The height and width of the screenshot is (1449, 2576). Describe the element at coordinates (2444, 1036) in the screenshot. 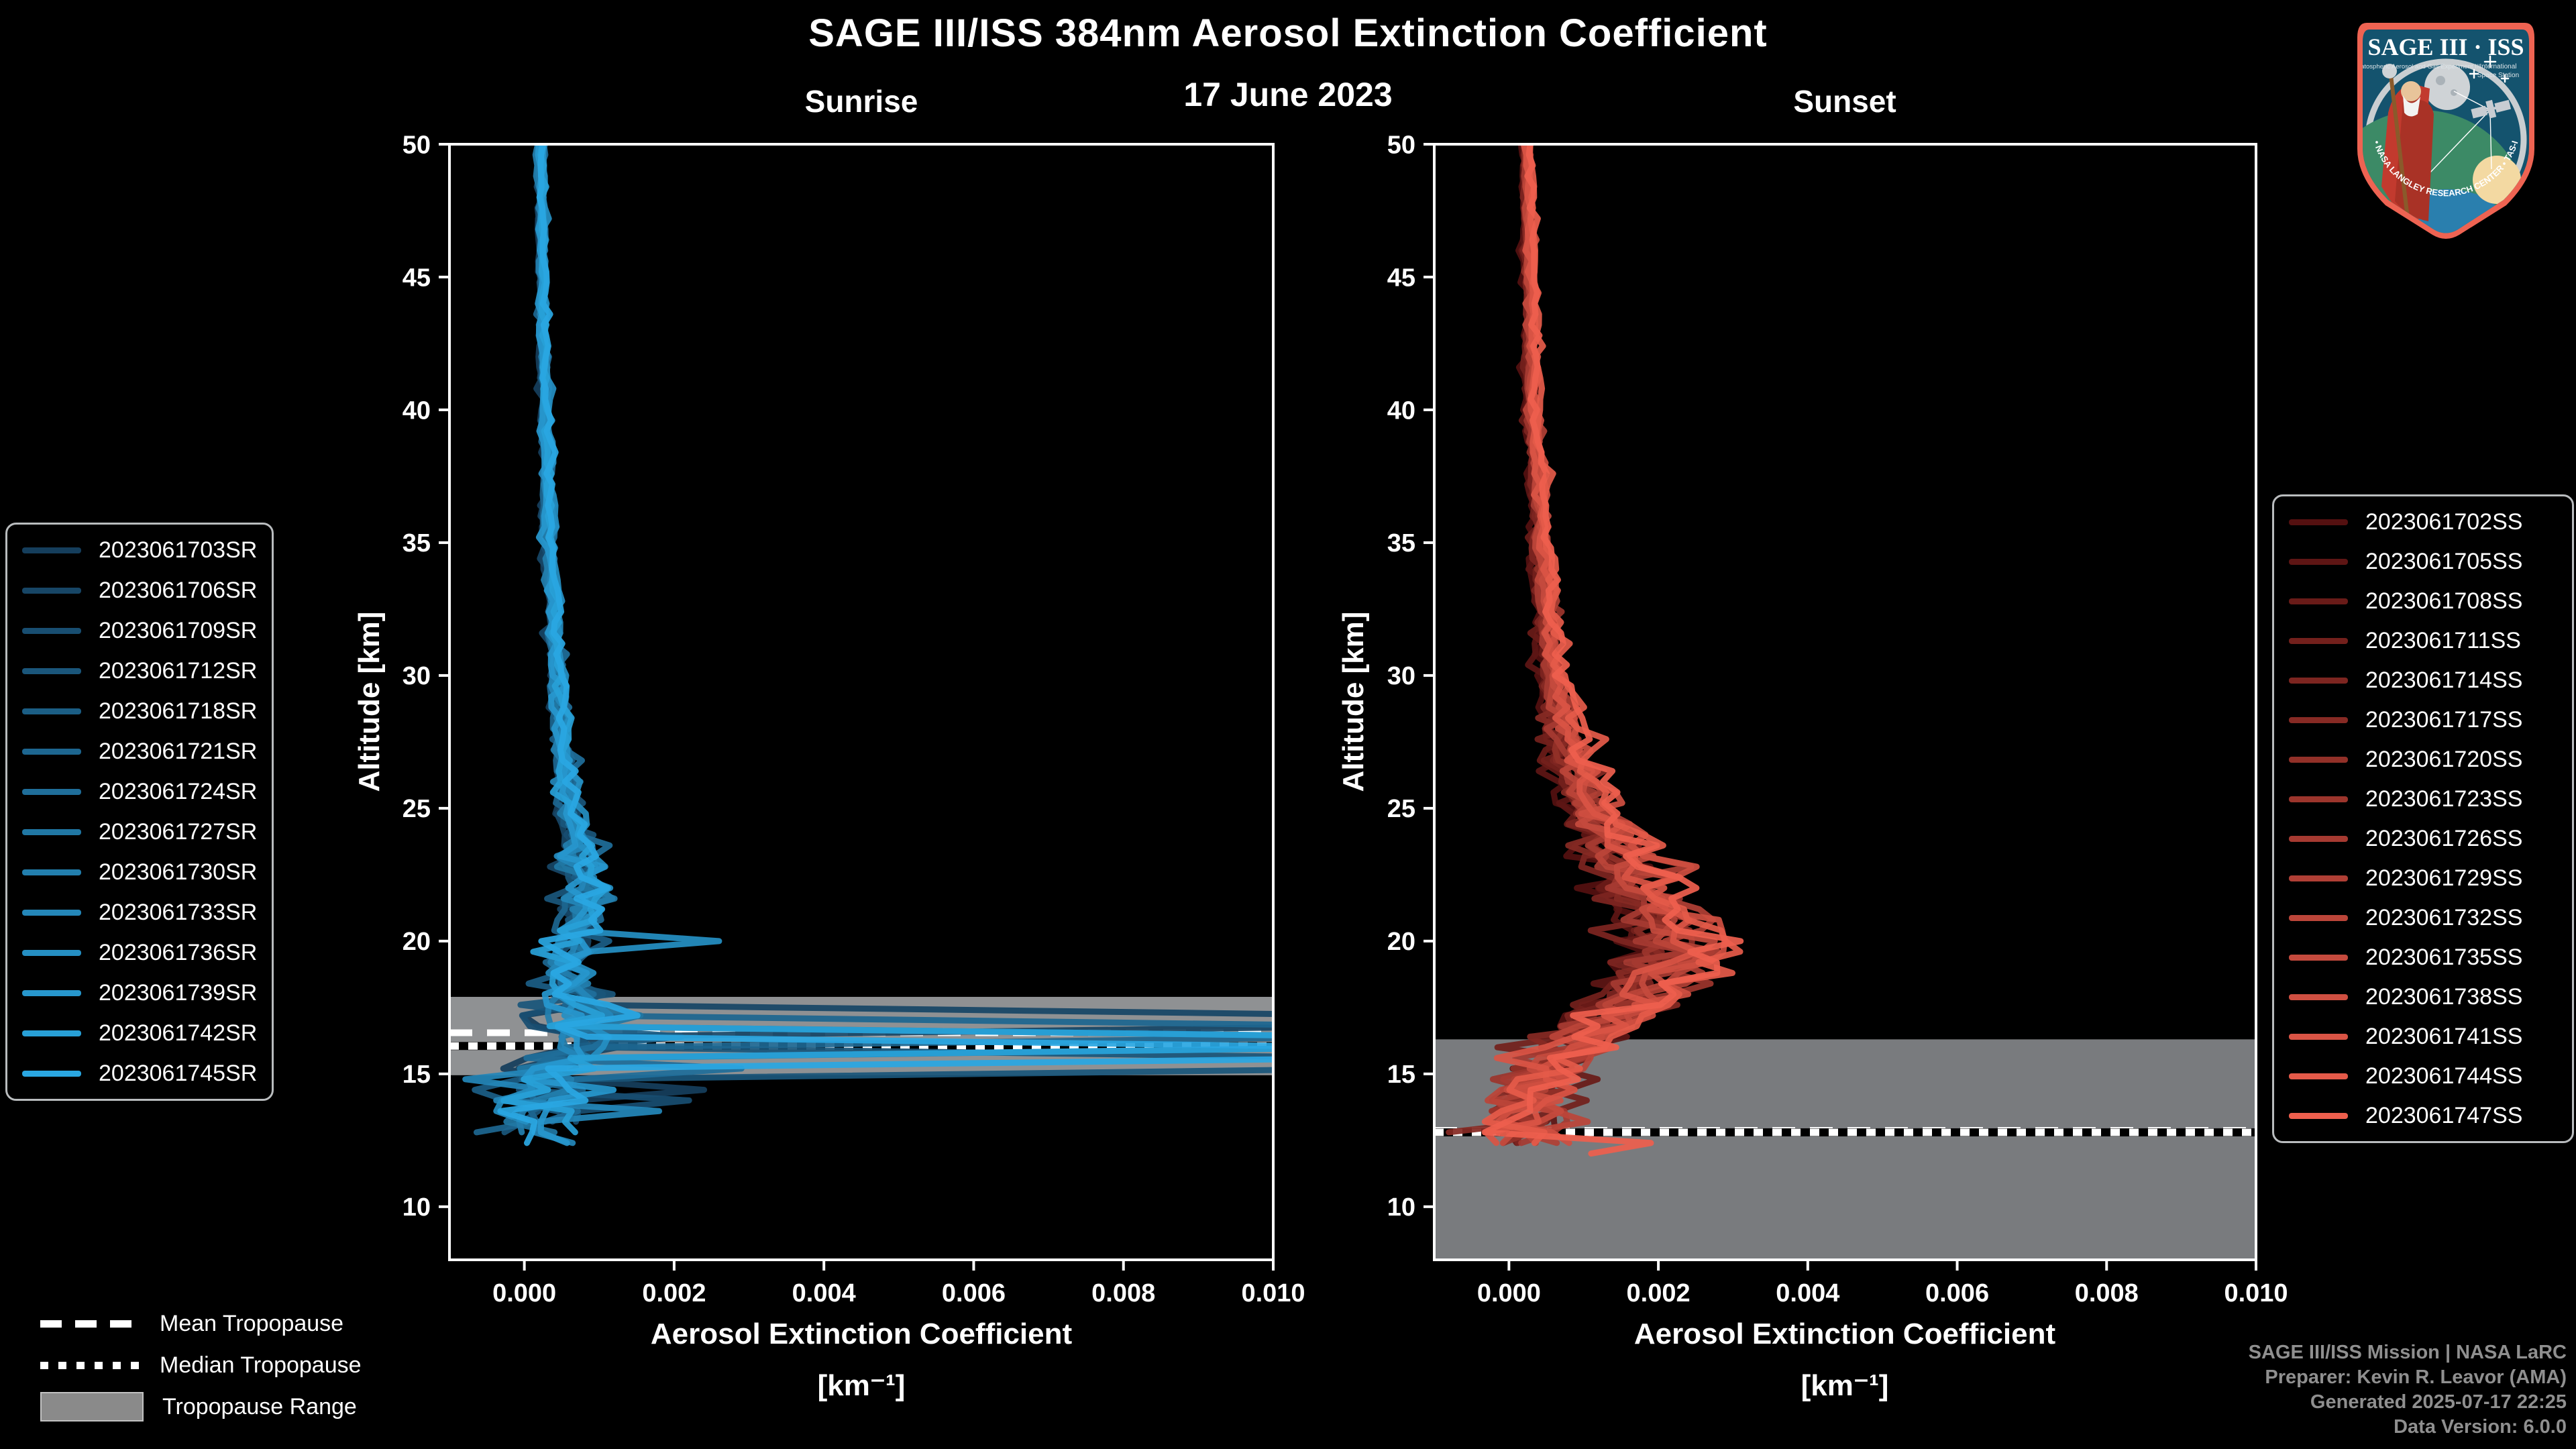

I see `legend-label: 2023061741SS` at that location.